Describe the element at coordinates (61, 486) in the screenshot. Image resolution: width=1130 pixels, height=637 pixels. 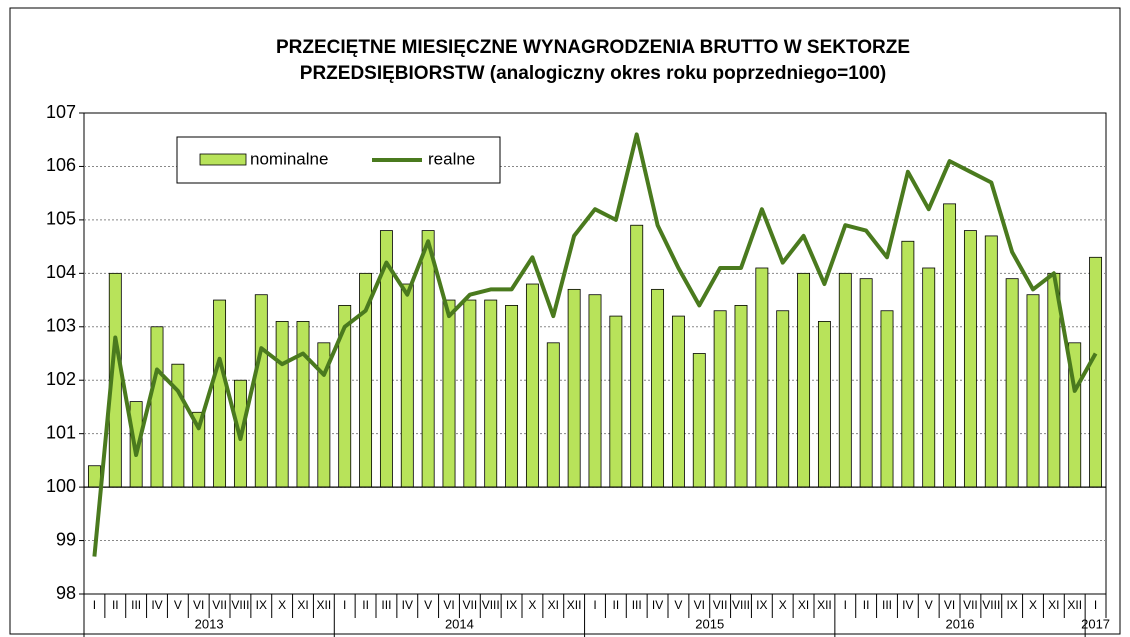
I see `y-tick-label: 100` at that location.